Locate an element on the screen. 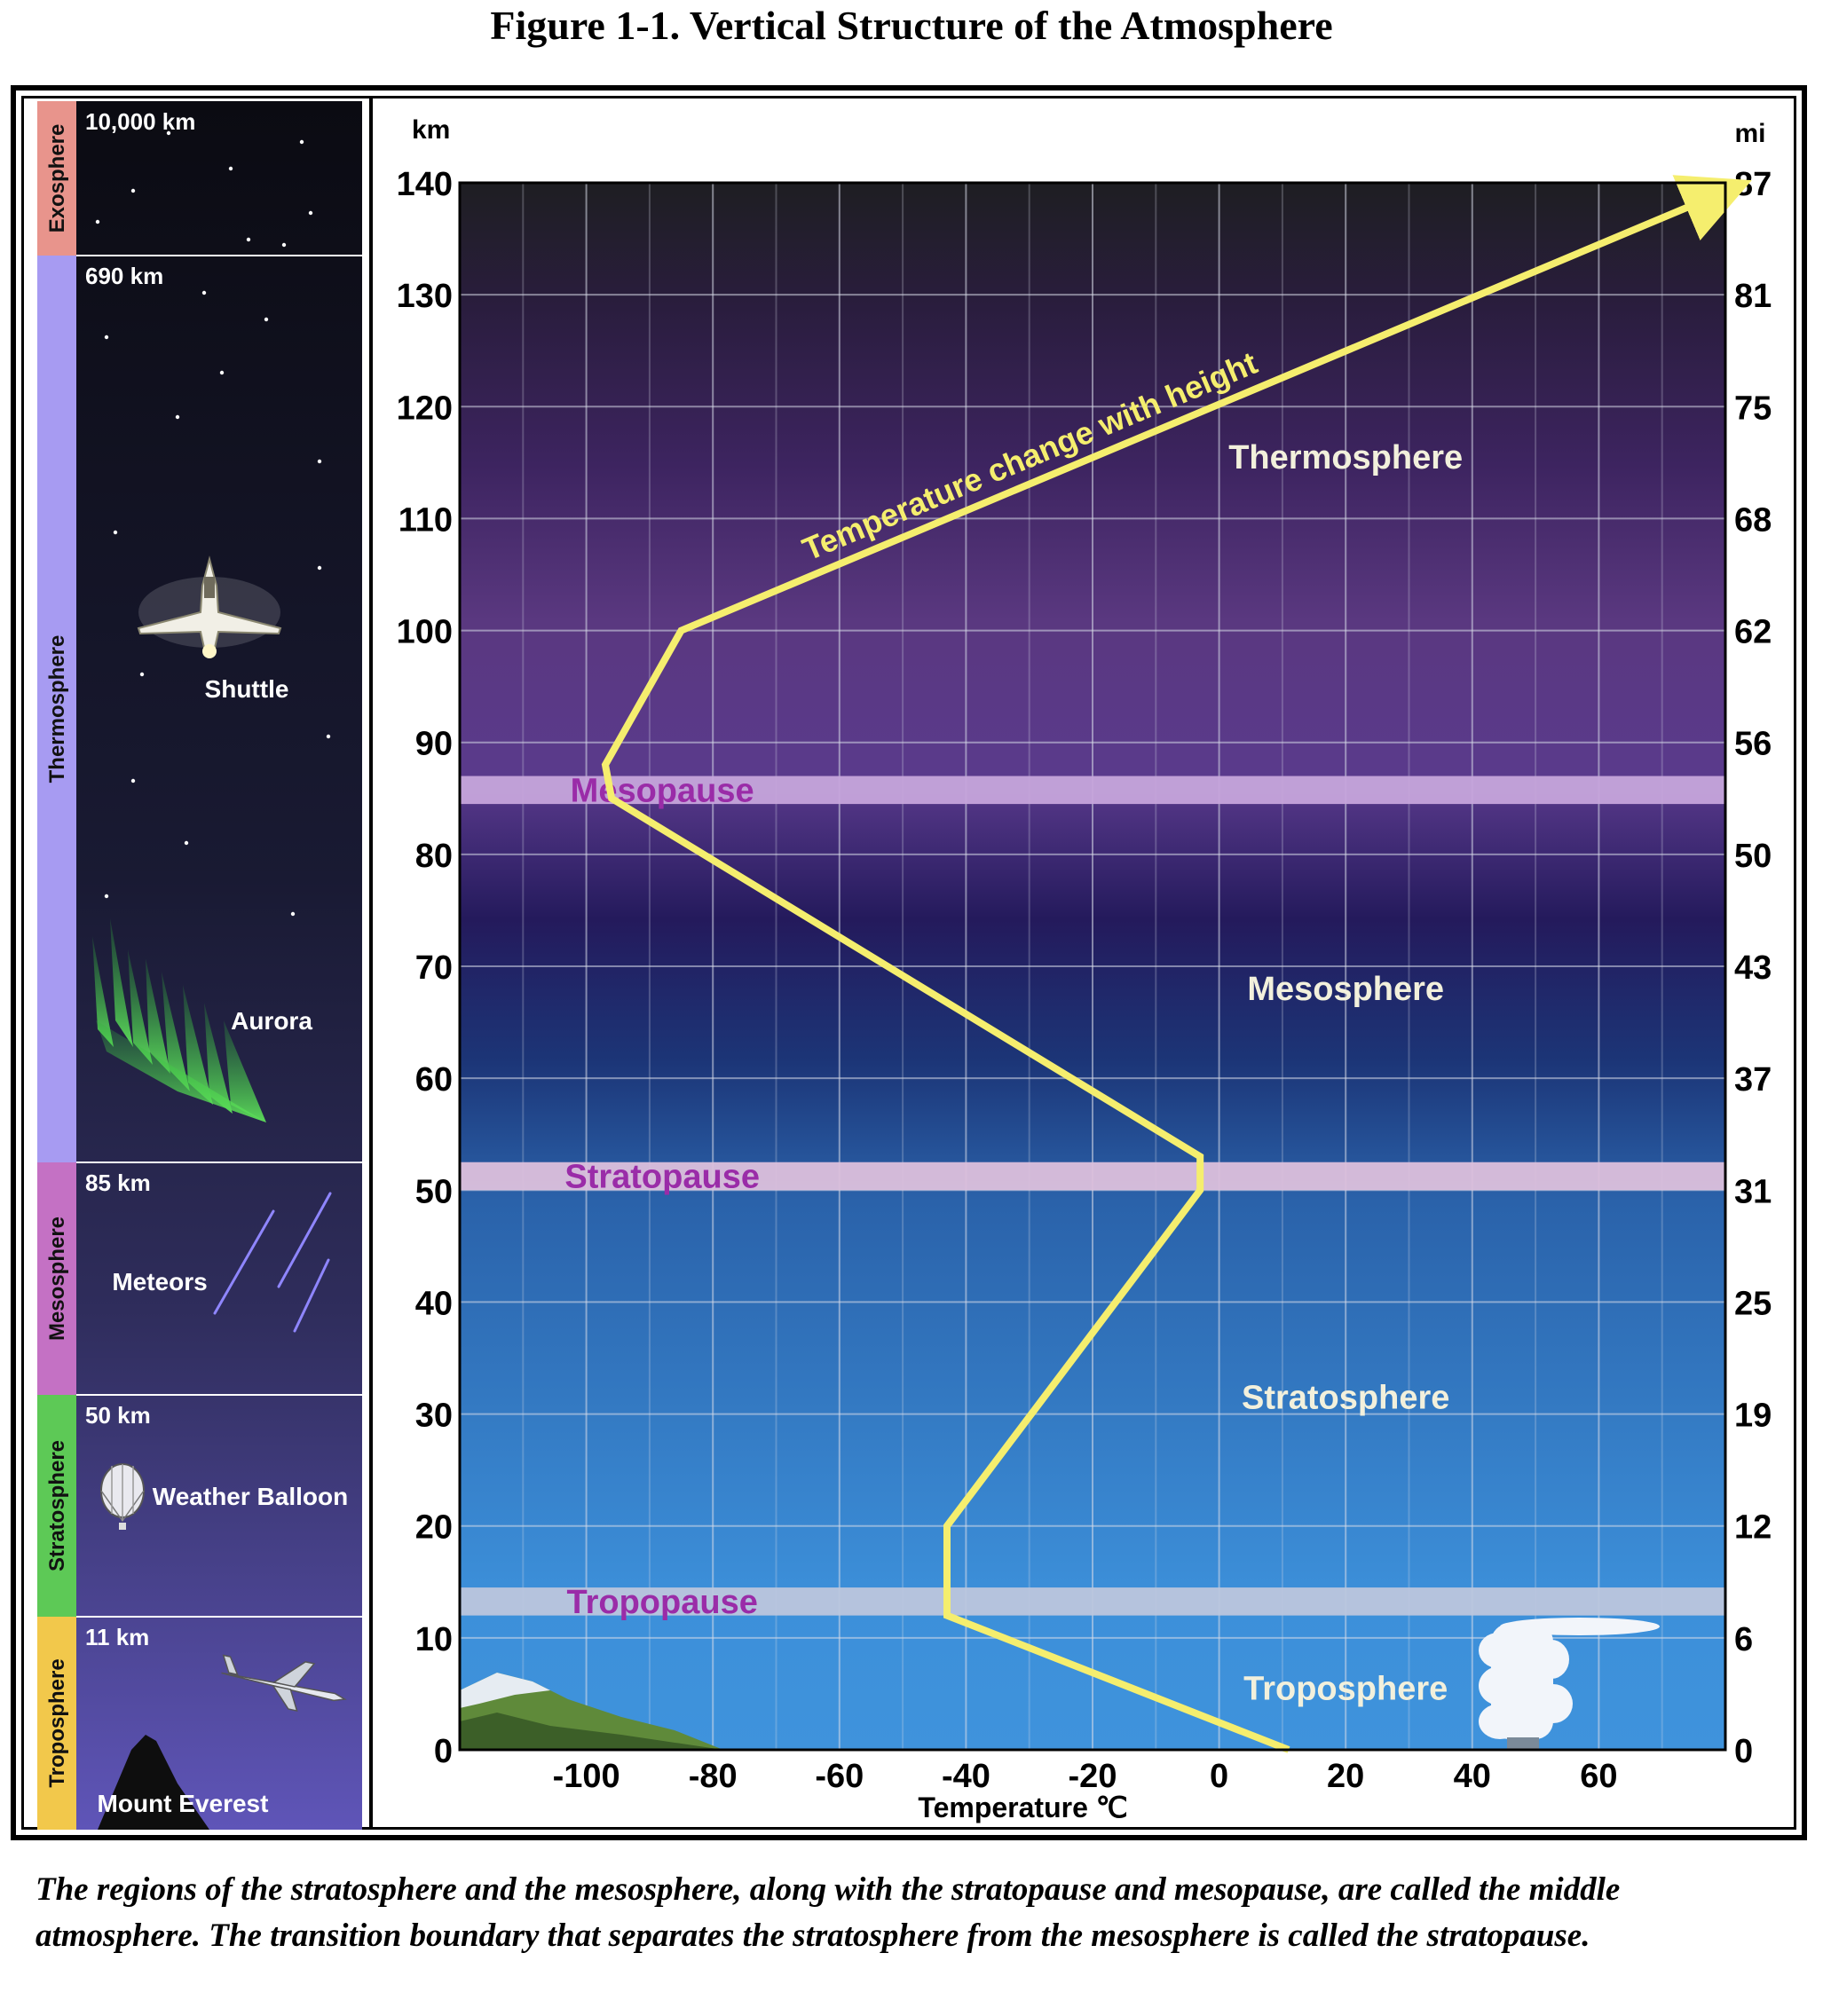  cumulonimbus-cloud is located at coordinates (1570, 1684).